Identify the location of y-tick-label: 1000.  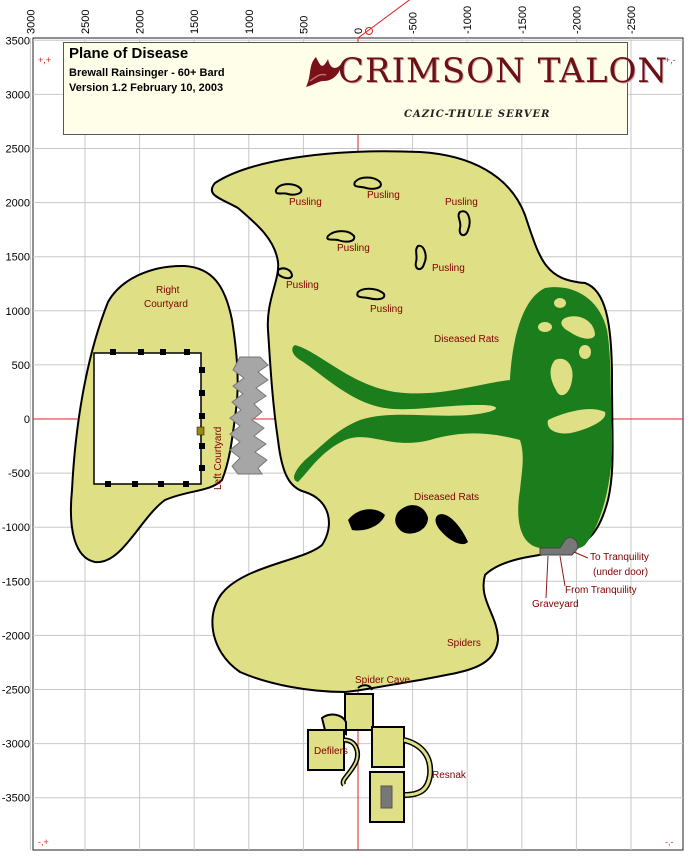
(18, 312).